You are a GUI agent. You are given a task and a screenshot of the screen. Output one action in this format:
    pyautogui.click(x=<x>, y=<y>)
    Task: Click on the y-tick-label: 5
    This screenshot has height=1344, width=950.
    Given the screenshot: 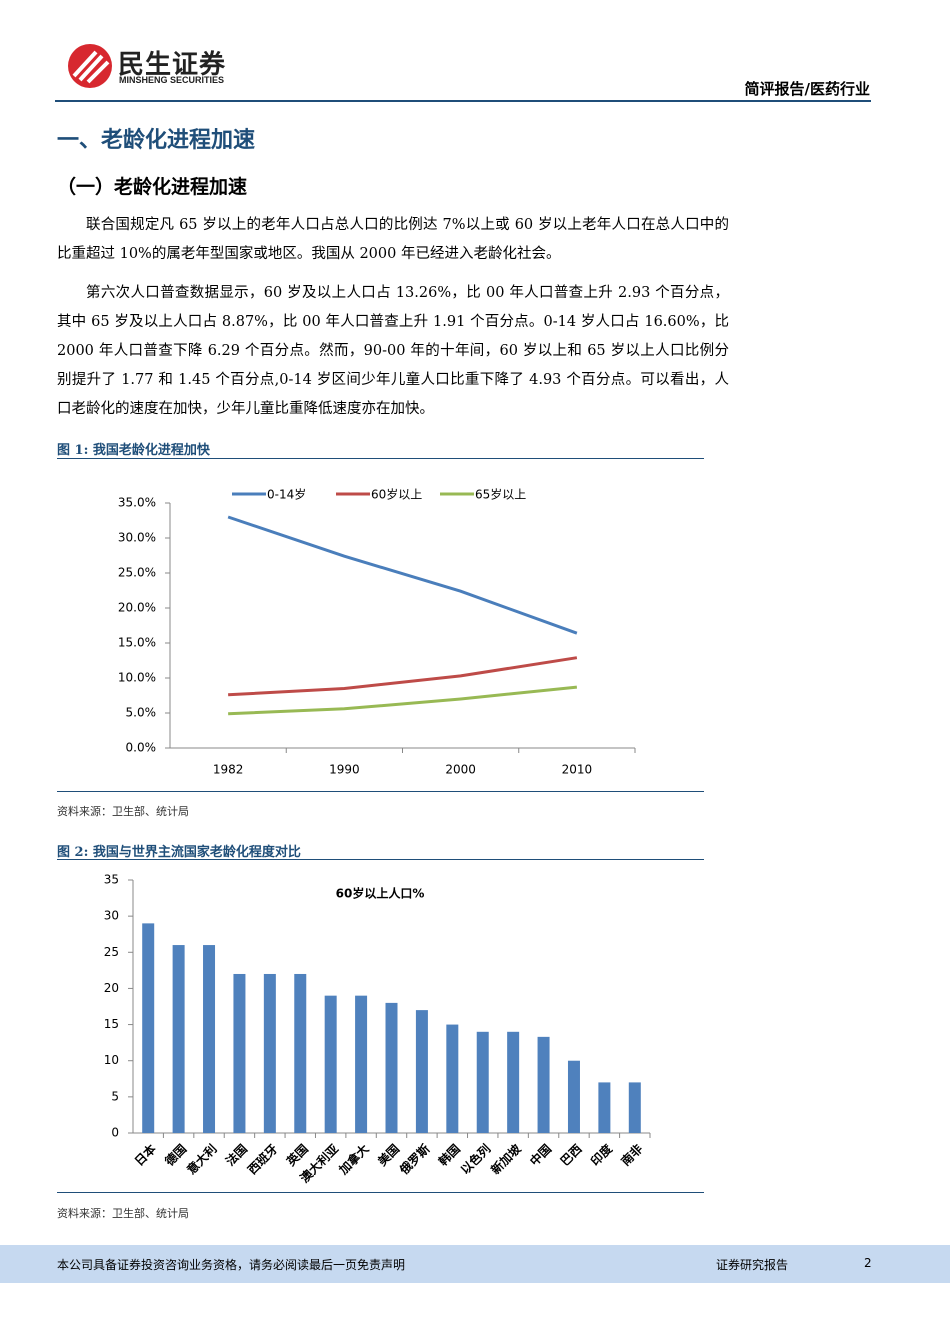 What is the action you would take?
    pyautogui.click(x=115, y=1096)
    